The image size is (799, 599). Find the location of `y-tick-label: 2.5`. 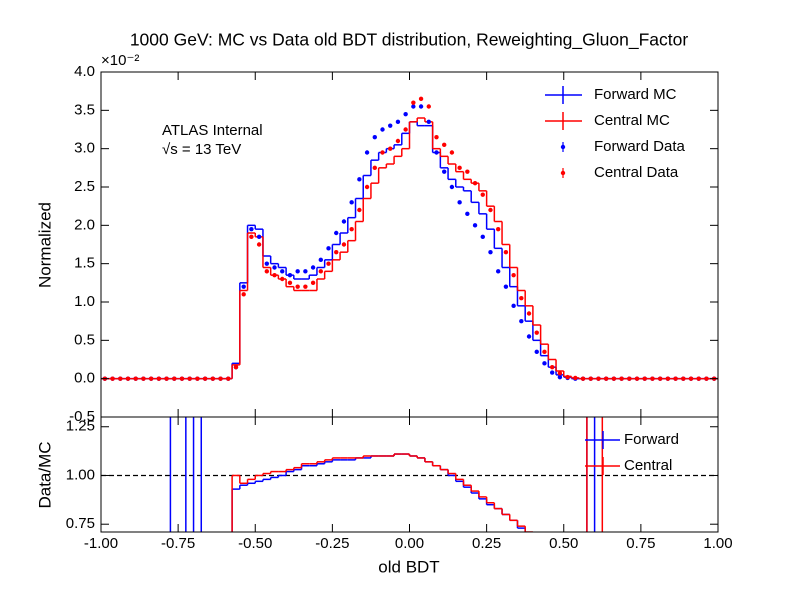

y-tick-label: 2.5 is located at coordinates (84, 186).